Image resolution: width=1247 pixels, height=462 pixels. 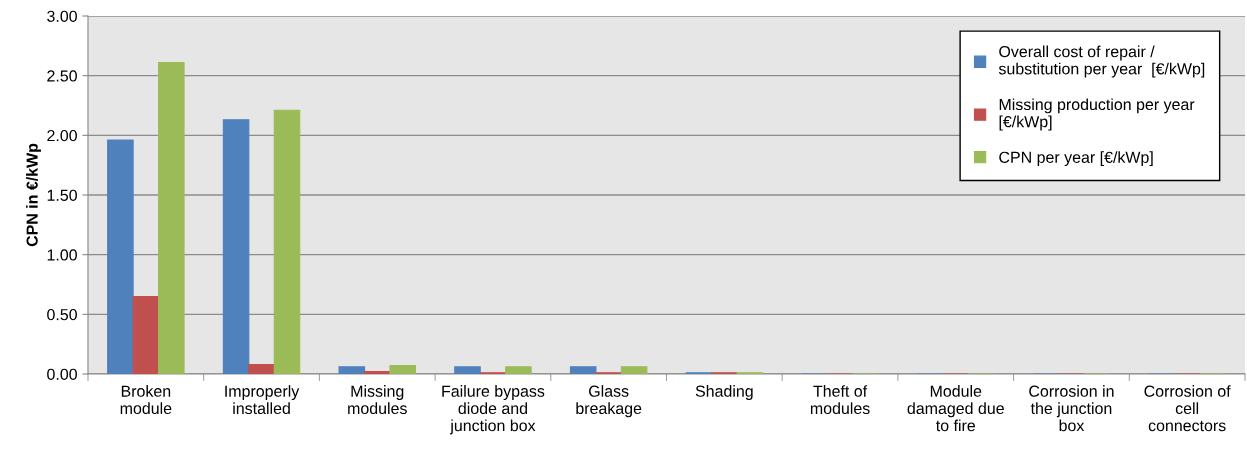 What do you see at coordinates (262, 400) in the screenshot?
I see `x-tick-label: Improperly installed` at bounding box center [262, 400].